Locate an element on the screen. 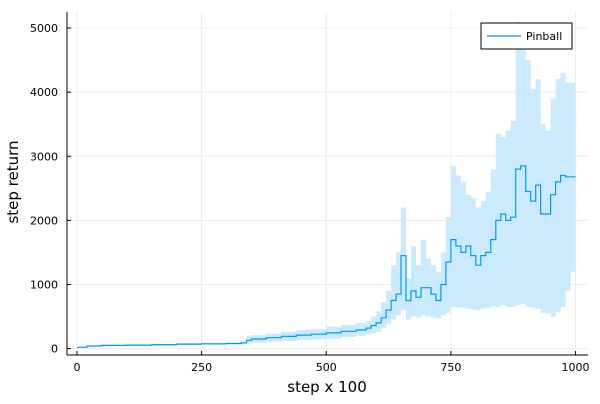 The height and width of the screenshot is (404, 600). y-tick-label: 0 is located at coordinates (54, 349).